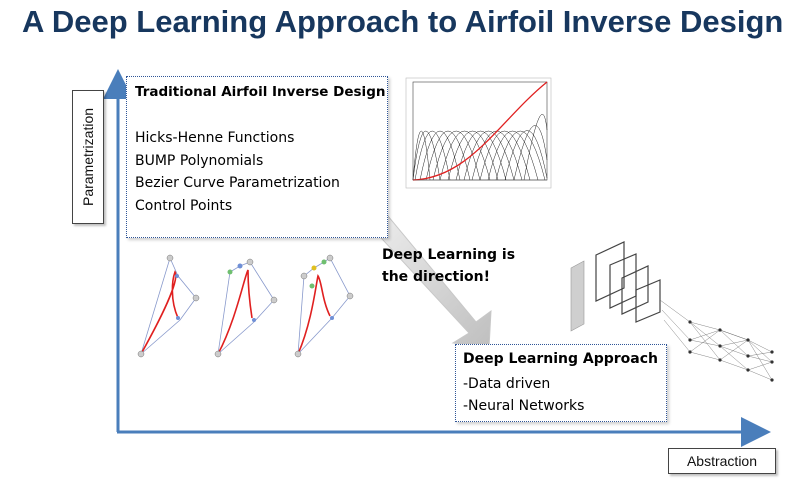 This screenshot has height=486, width=800. I want to click on list-item: BUMP Polynomials, so click(199, 160).